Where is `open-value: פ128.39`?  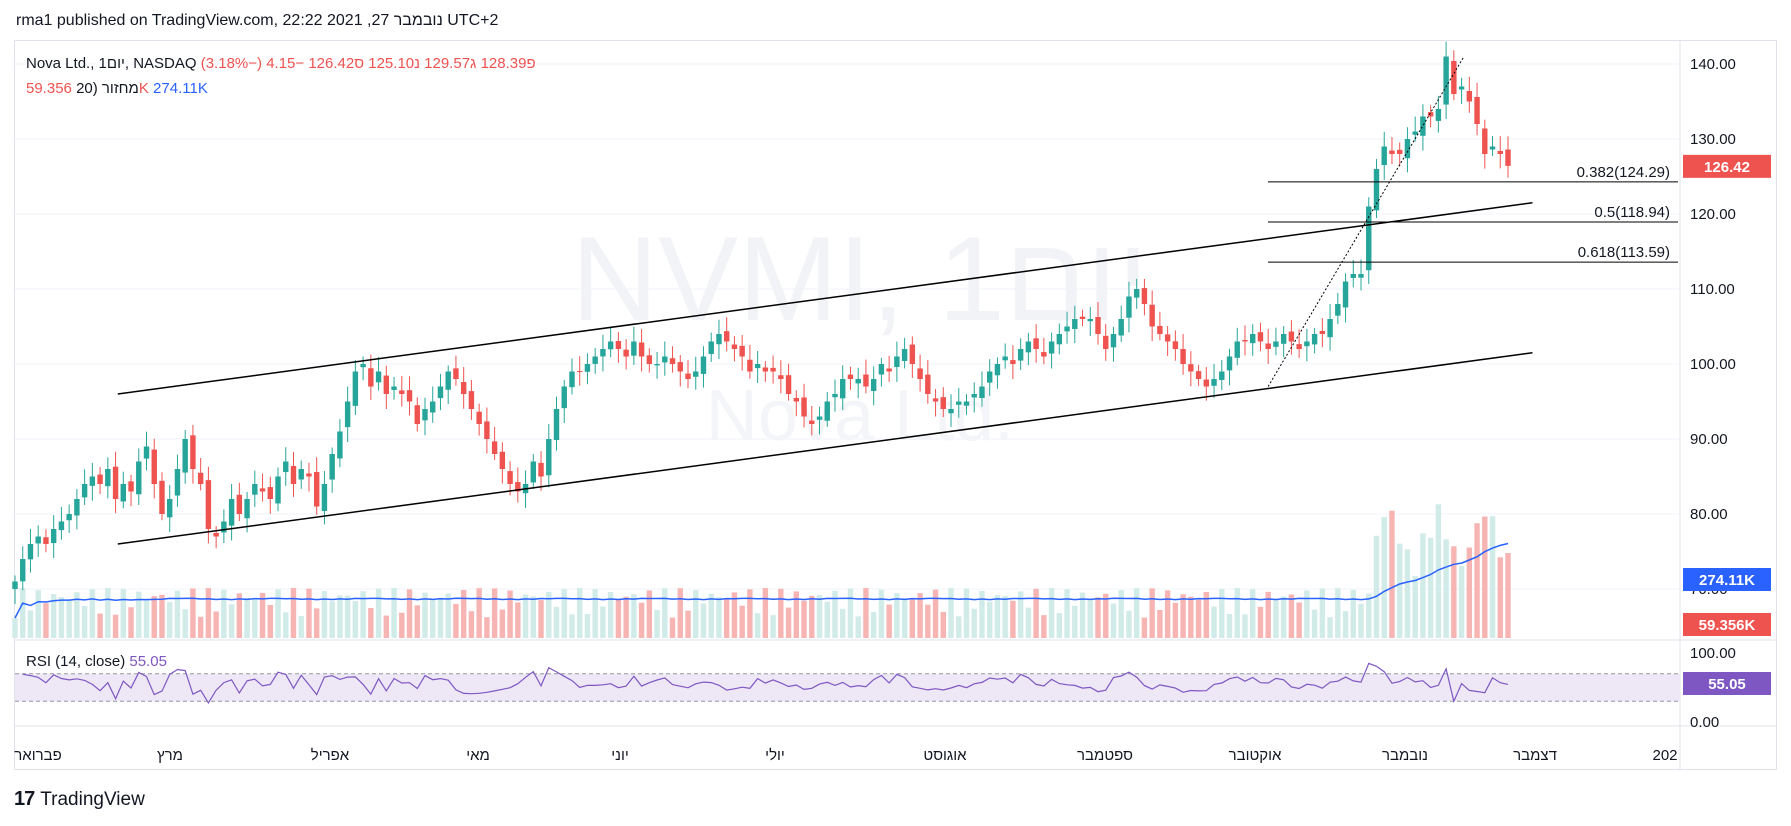
open-value: פ128.39 is located at coordinates (508, 63).